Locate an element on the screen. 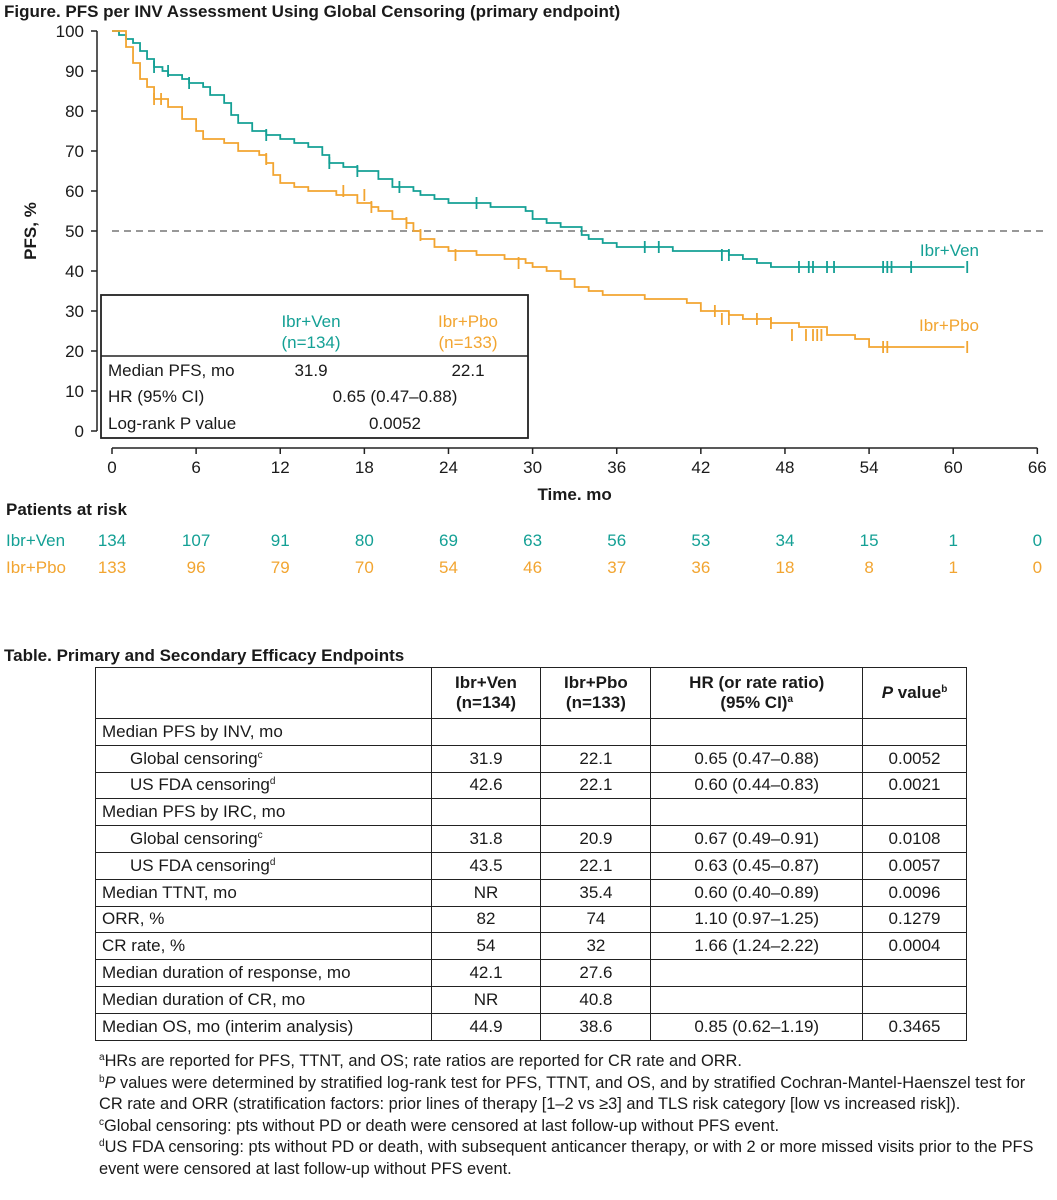 This screenshot has height=1200, width=1057. at-risk-row-ibr-pbo: Ibr+Pbo 133 96 79 70 54 46 37 36 18 8 1 0 is located at coordinates (528, 570).